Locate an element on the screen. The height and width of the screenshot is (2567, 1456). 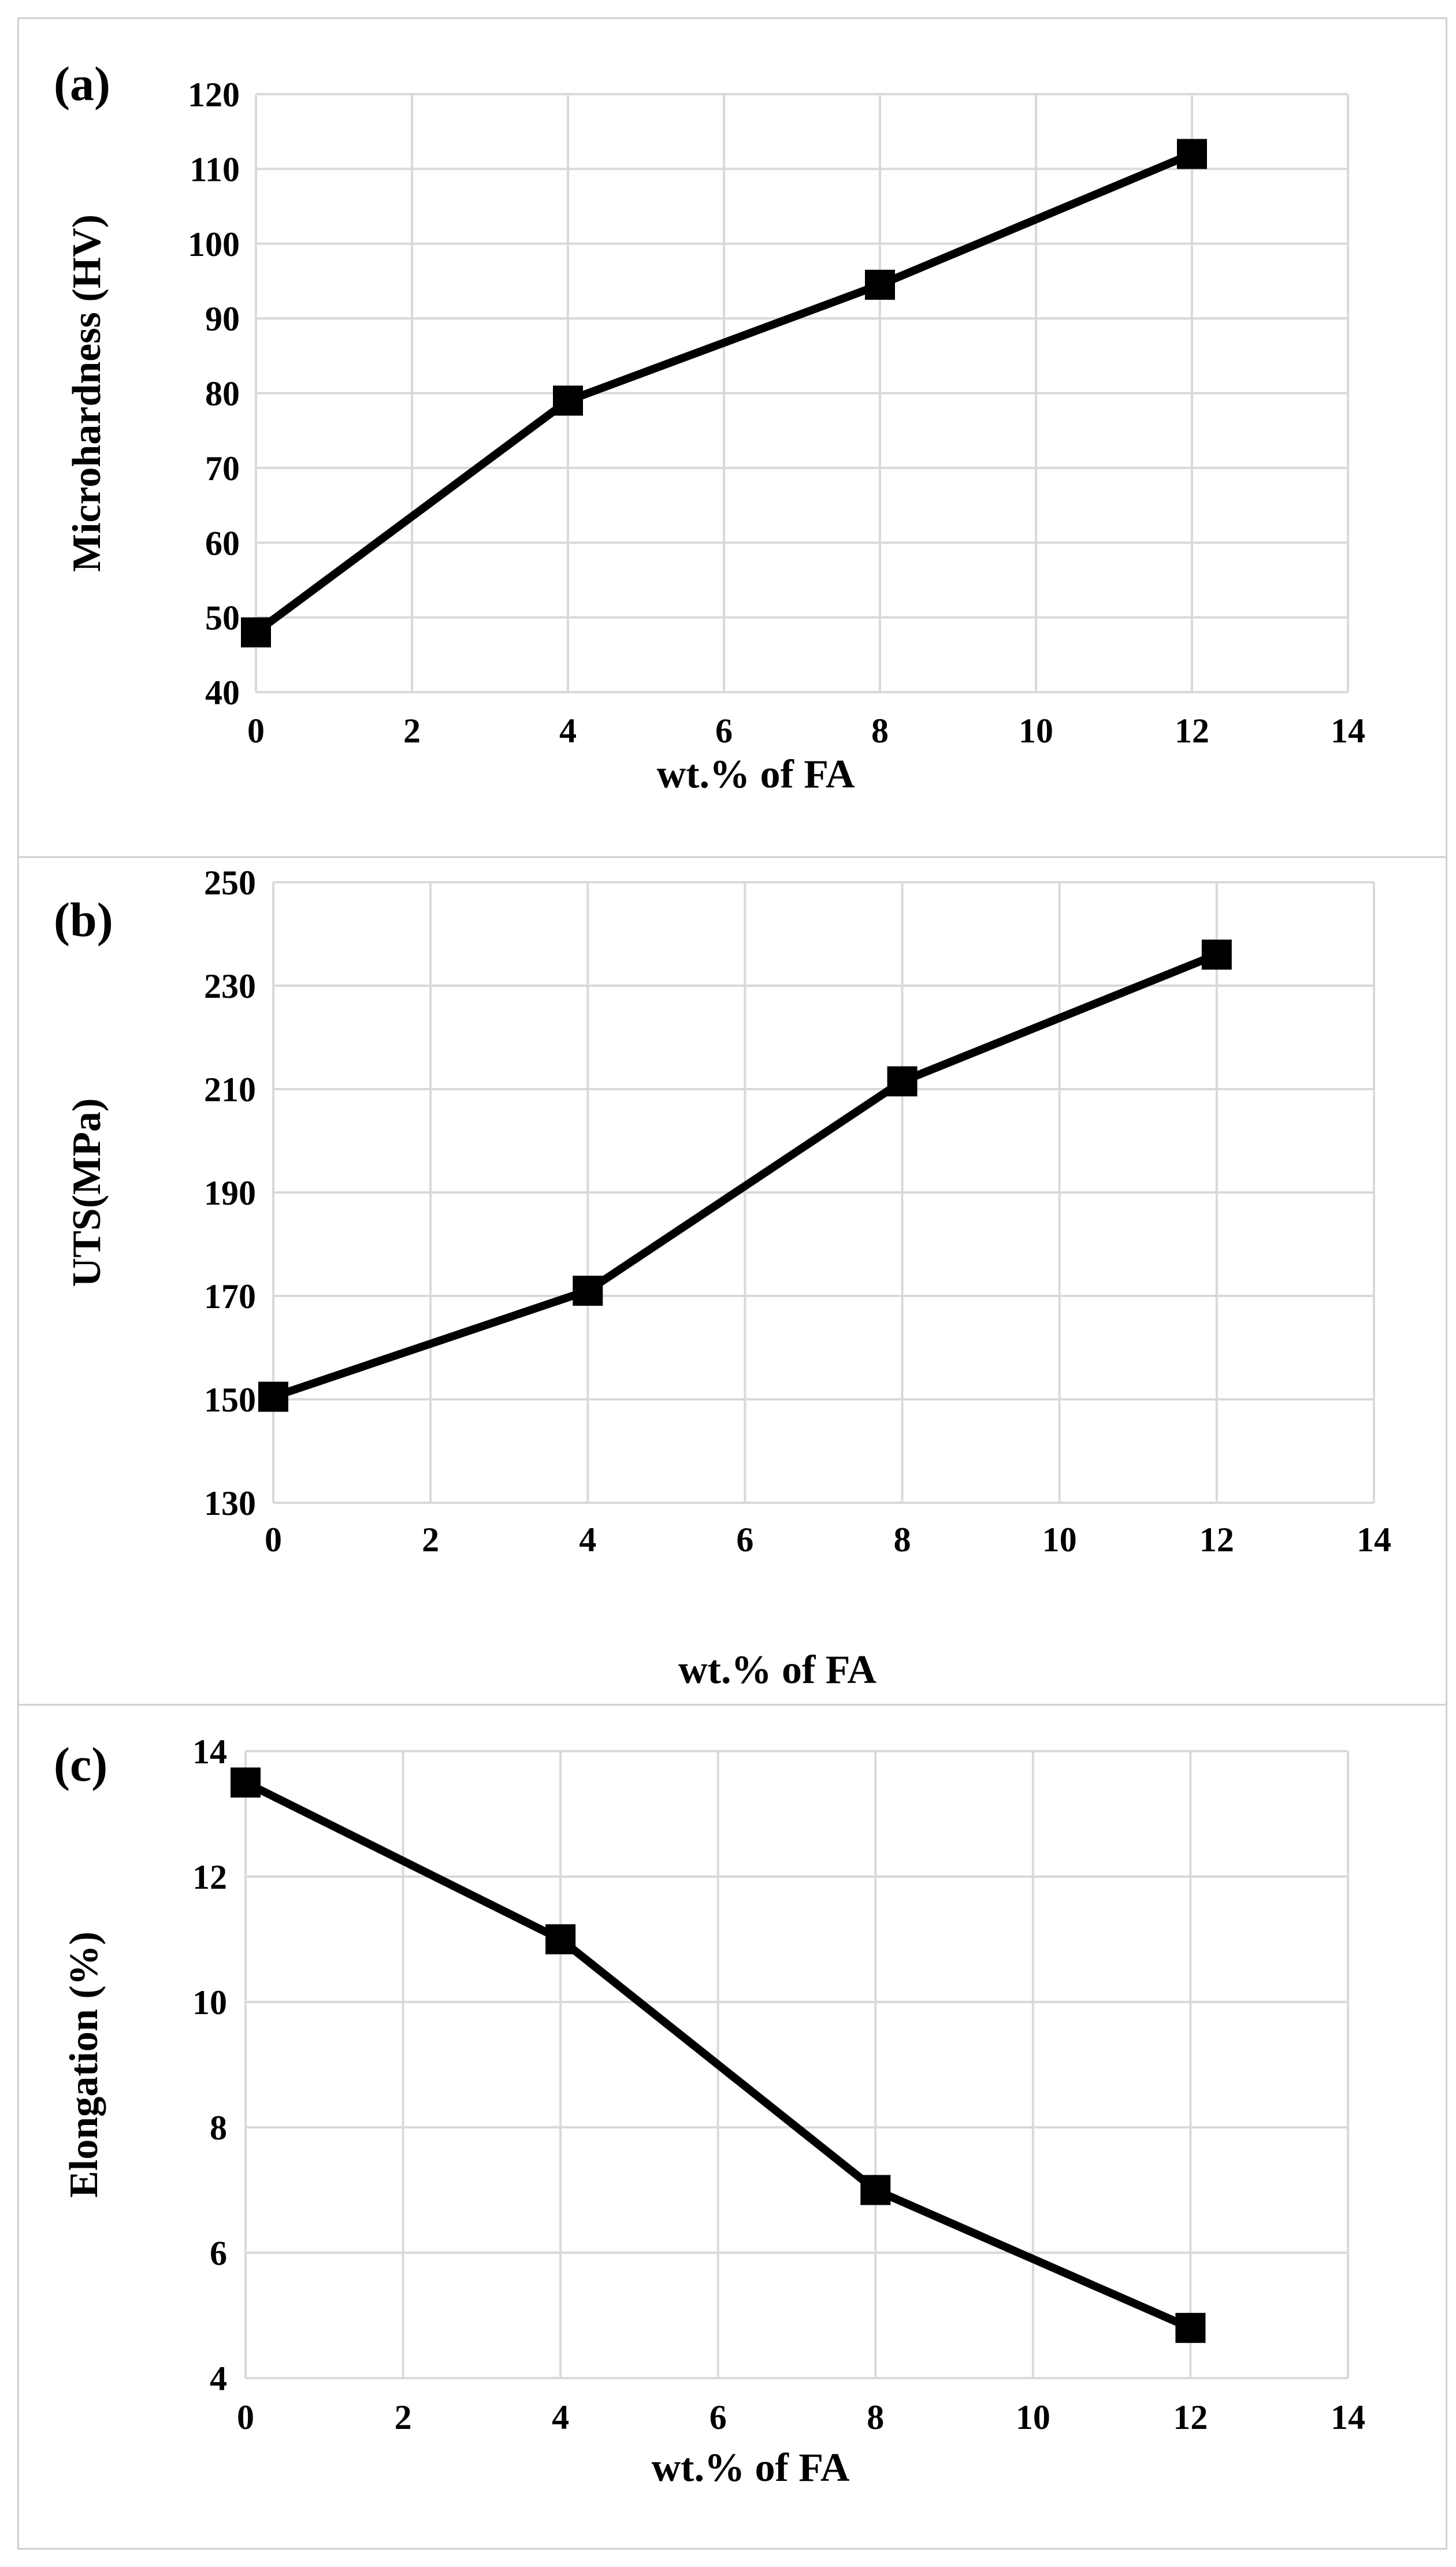
chart-b-x-tick-label-5: 10 is located at coordinates (1059, 1540).